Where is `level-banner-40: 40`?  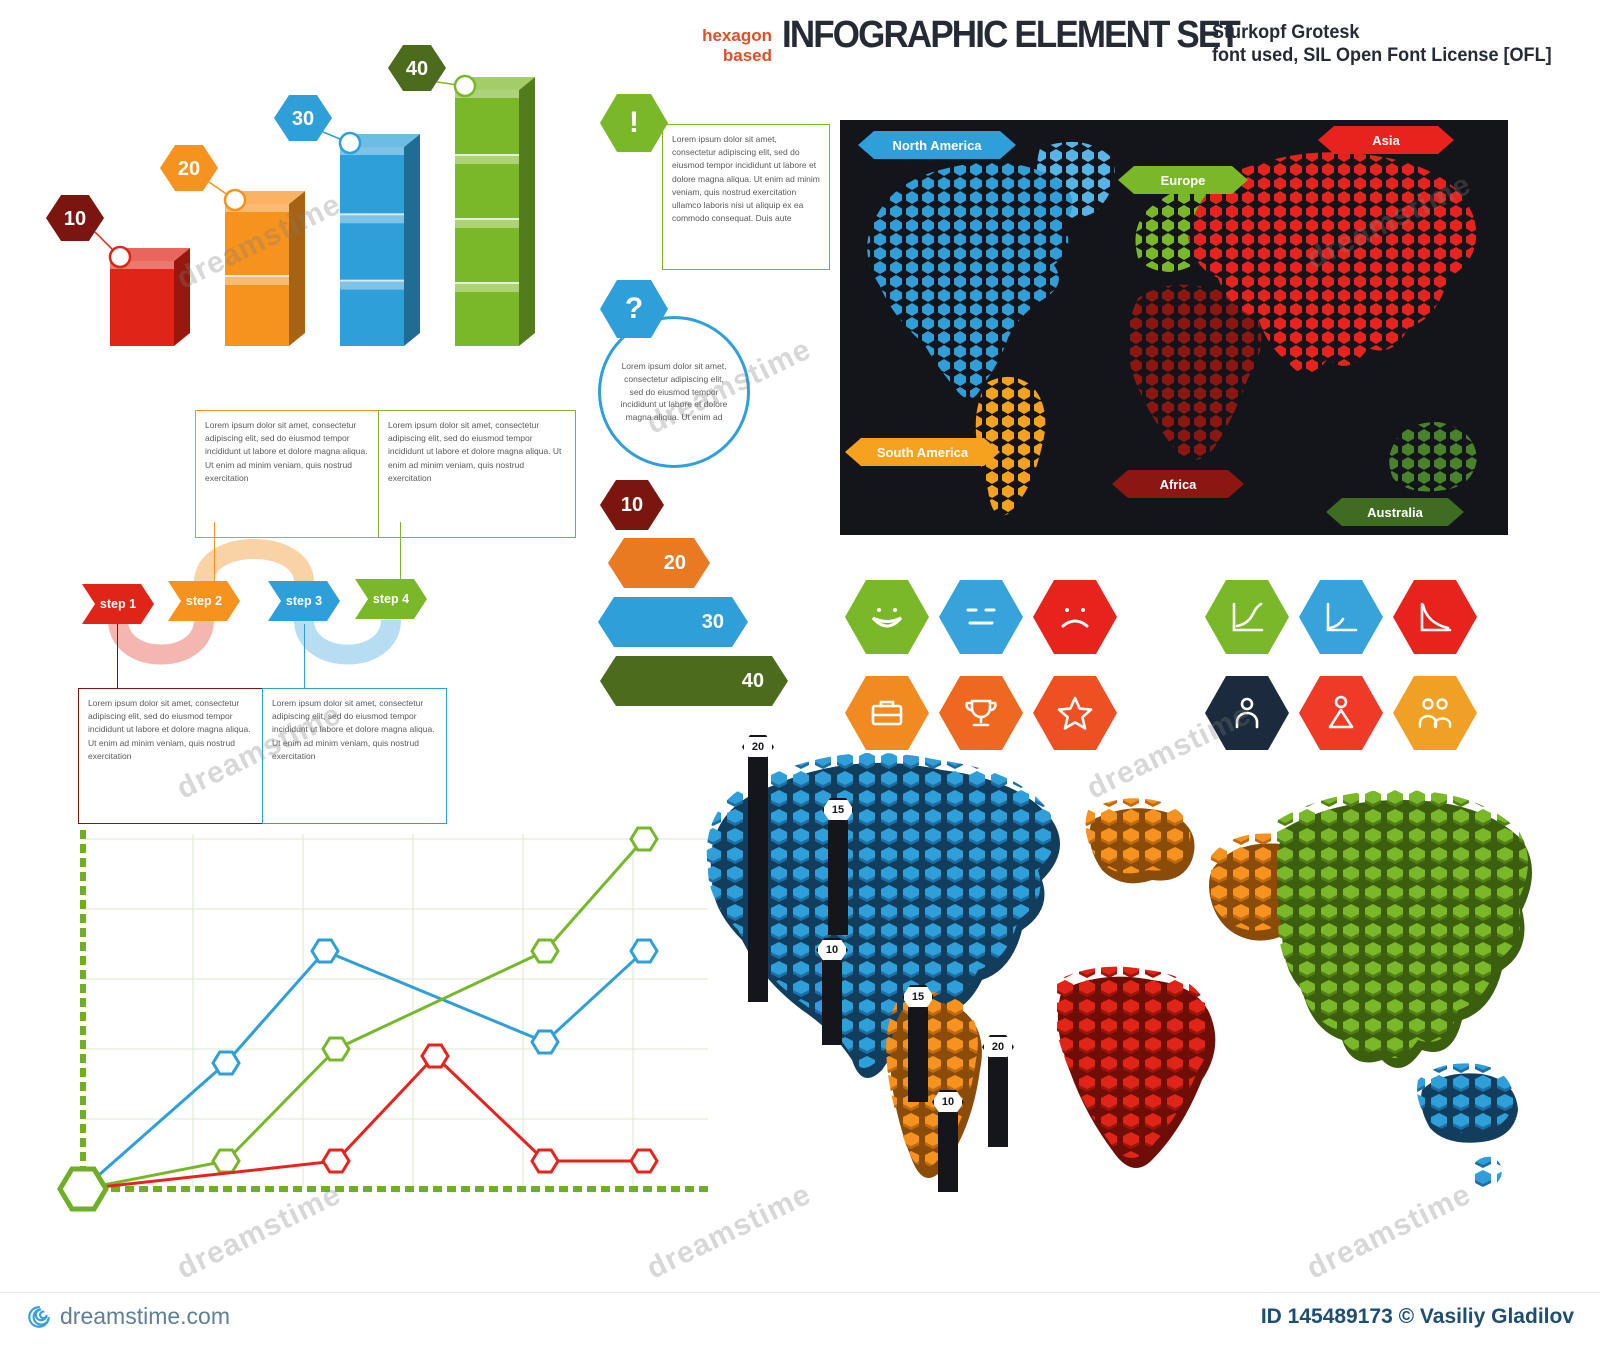
level-banner-40: 40 is located at coordinates (694, 681).